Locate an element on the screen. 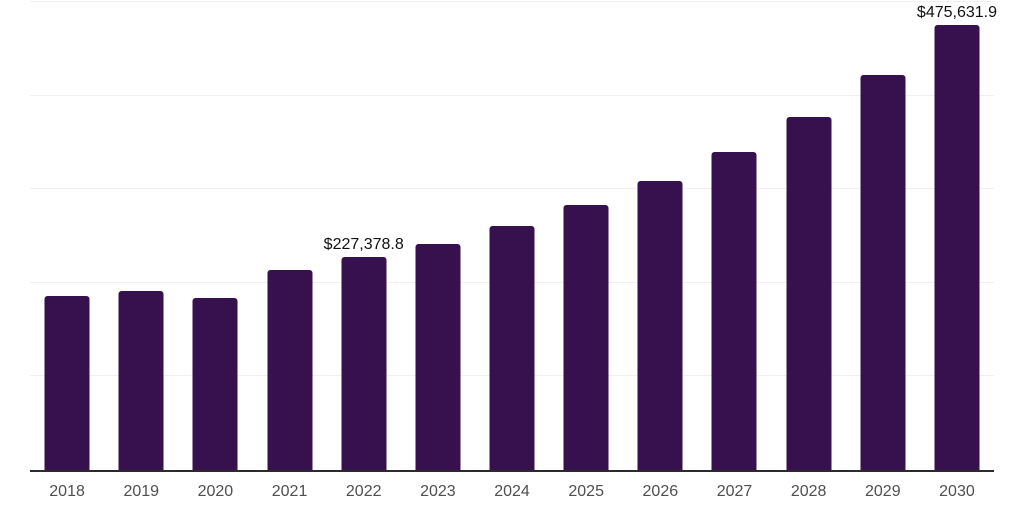 This screenshot has width=1024, height=512. bar-2022 is located at coordinates (364, 363).